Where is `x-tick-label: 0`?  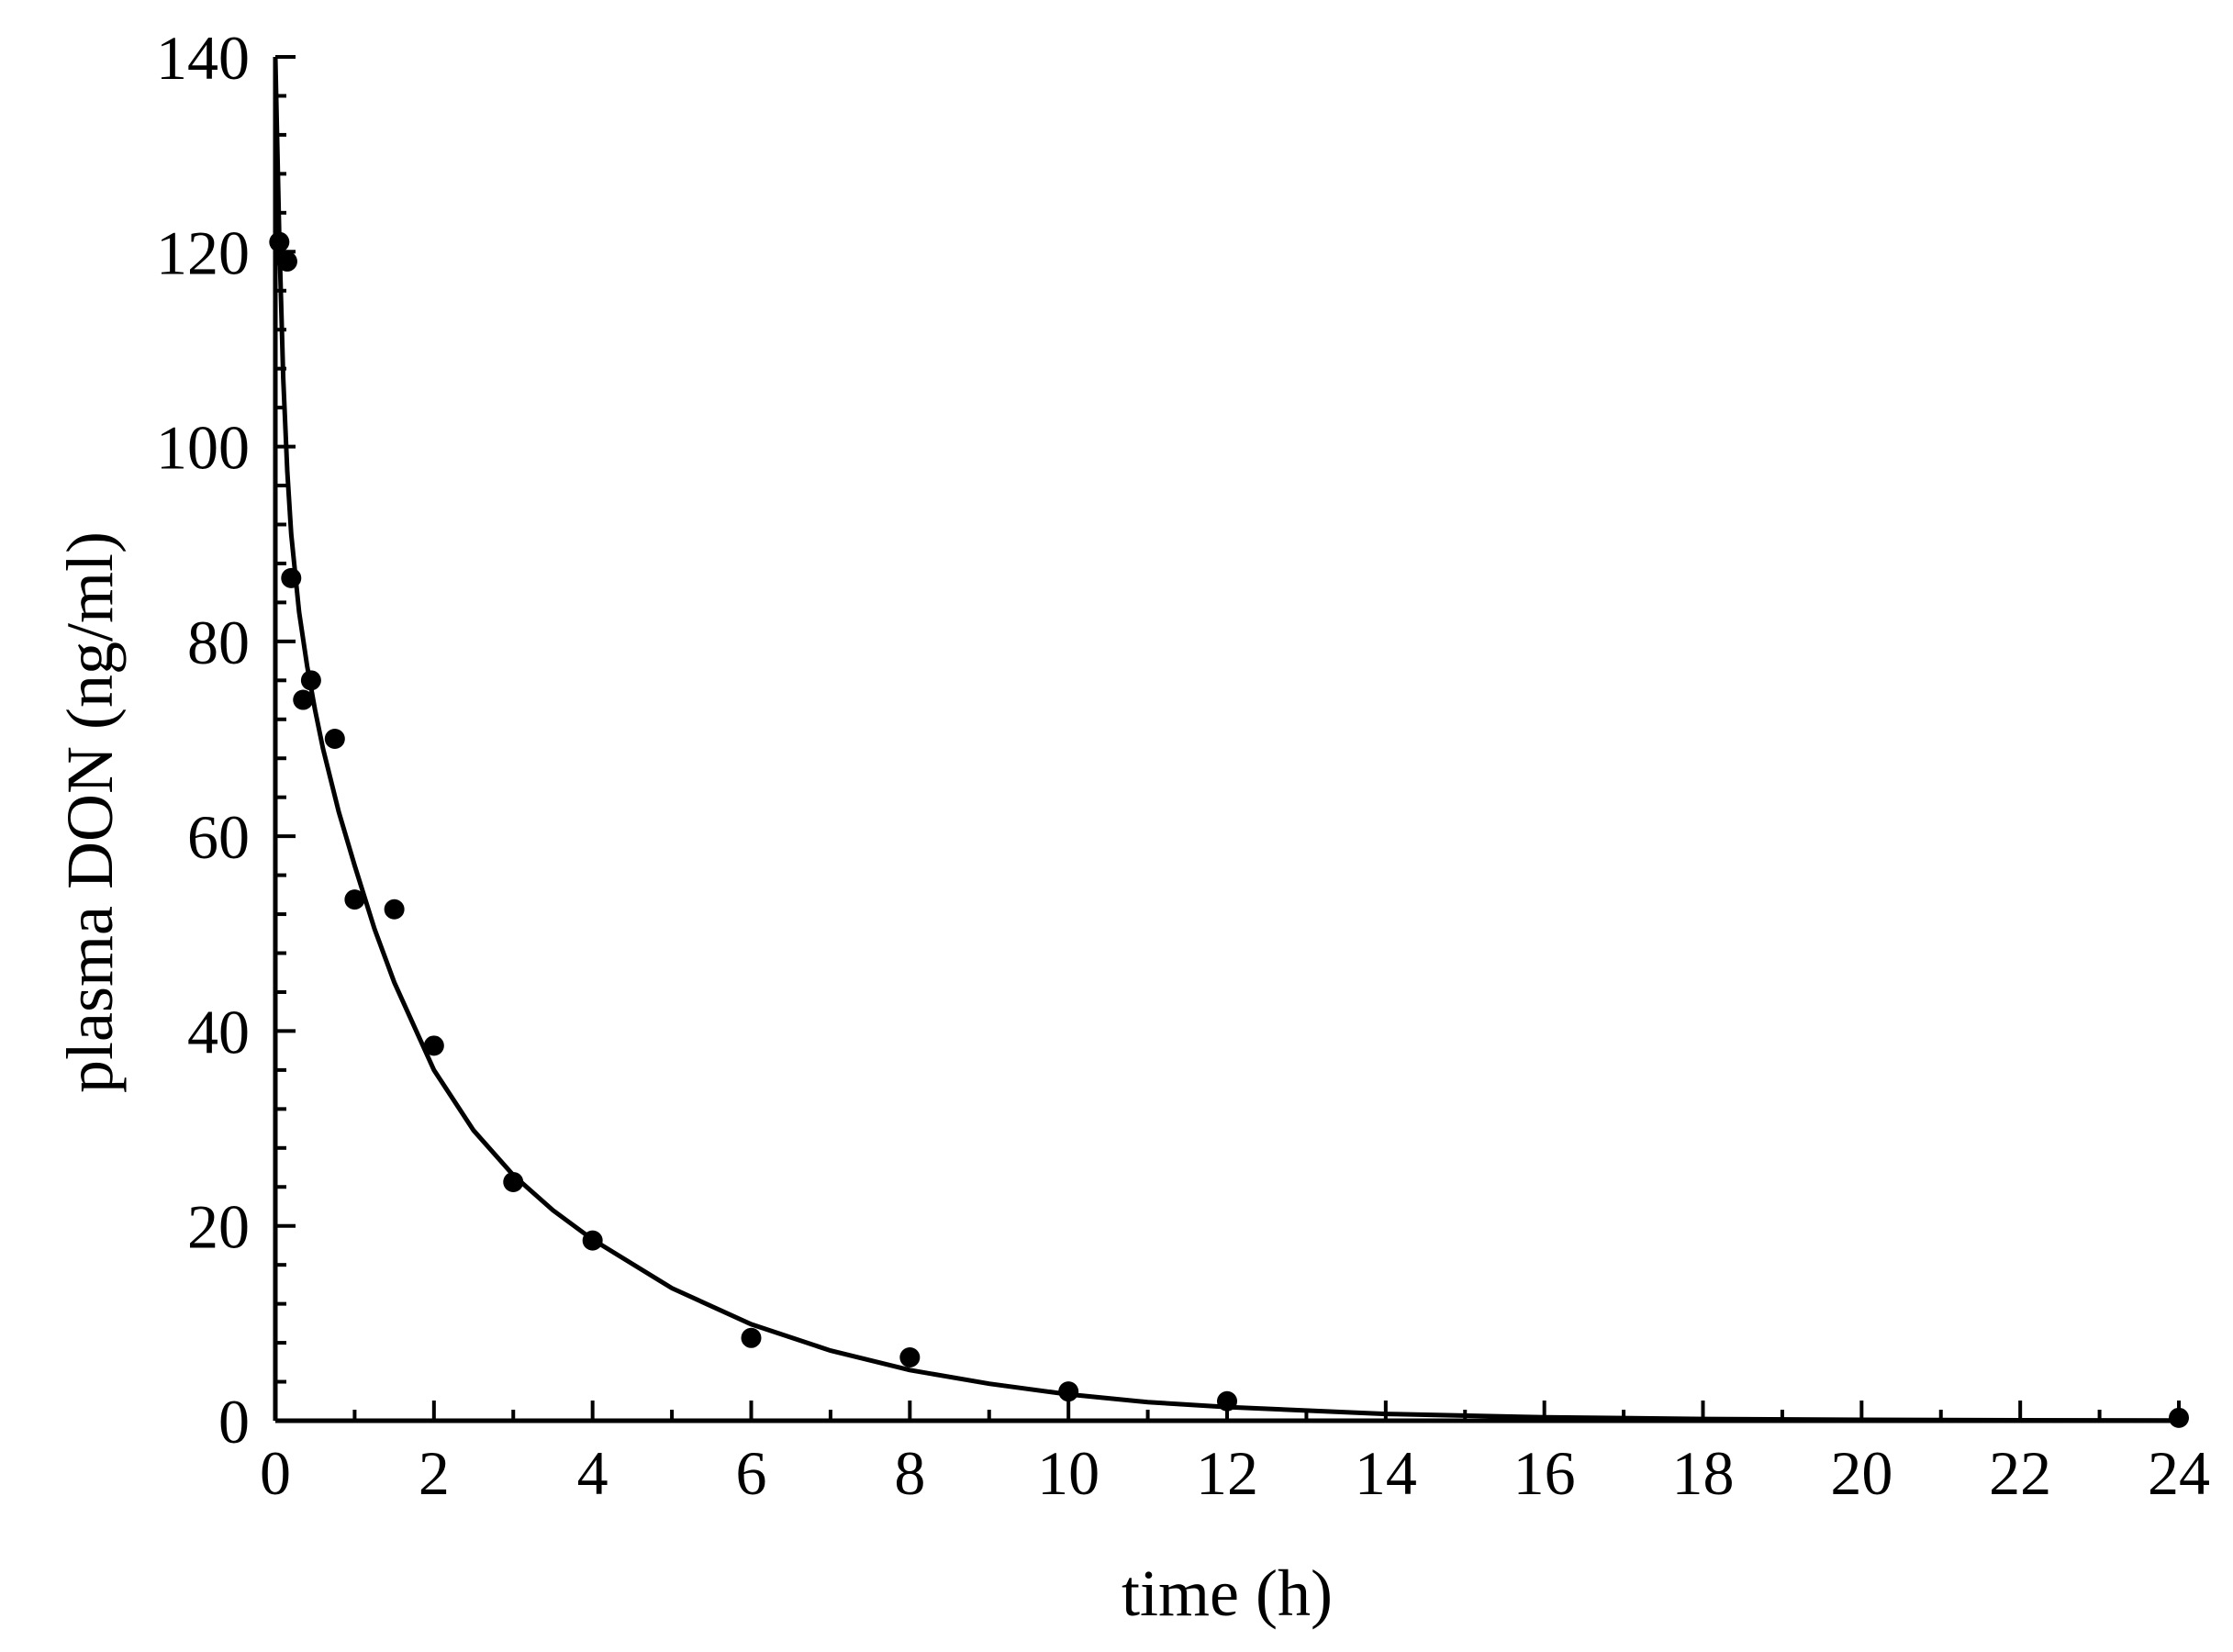
x-tick-label: 0 is located at coordinates (275, 1473).